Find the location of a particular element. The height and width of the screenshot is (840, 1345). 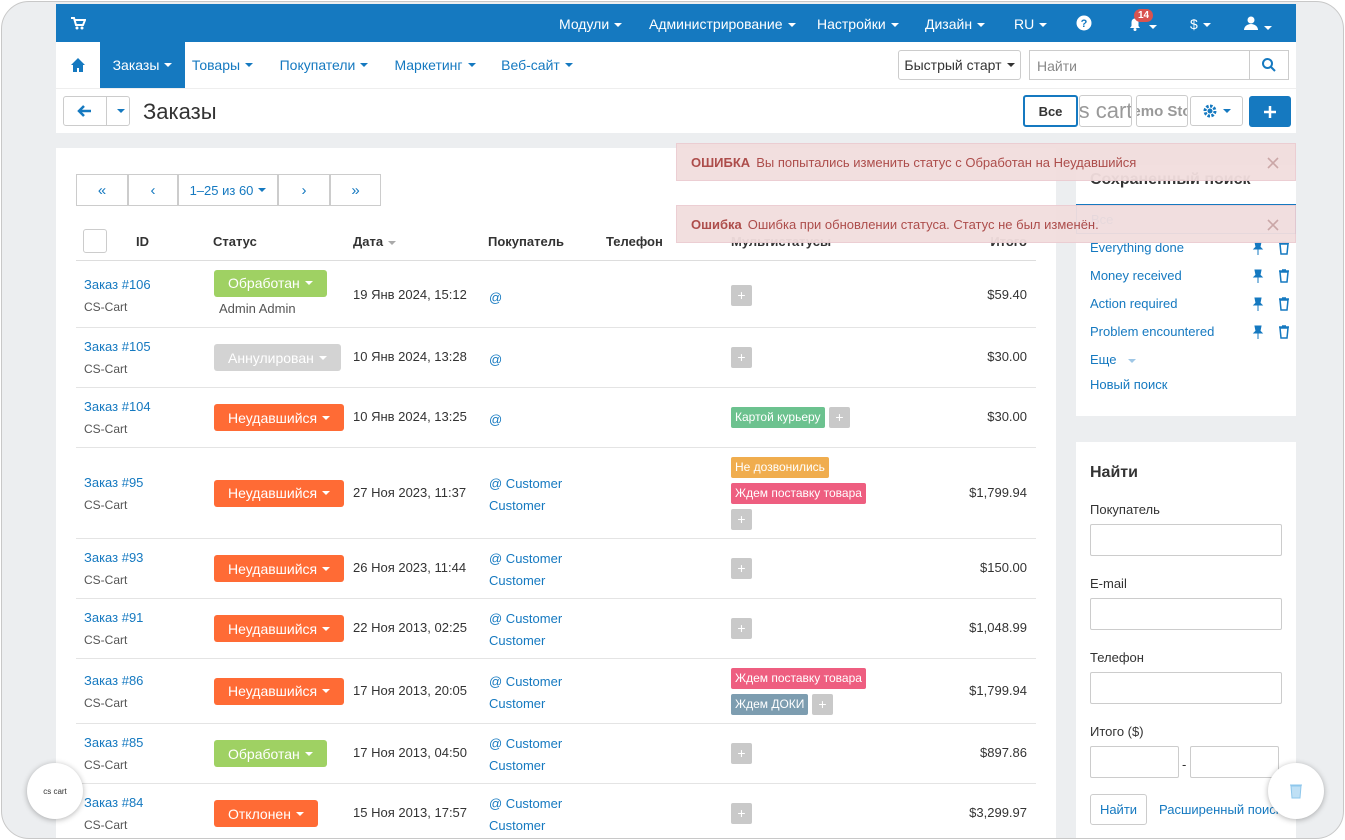

pagination-button: 1–25 из 60 is located at coordinates (228, 190).